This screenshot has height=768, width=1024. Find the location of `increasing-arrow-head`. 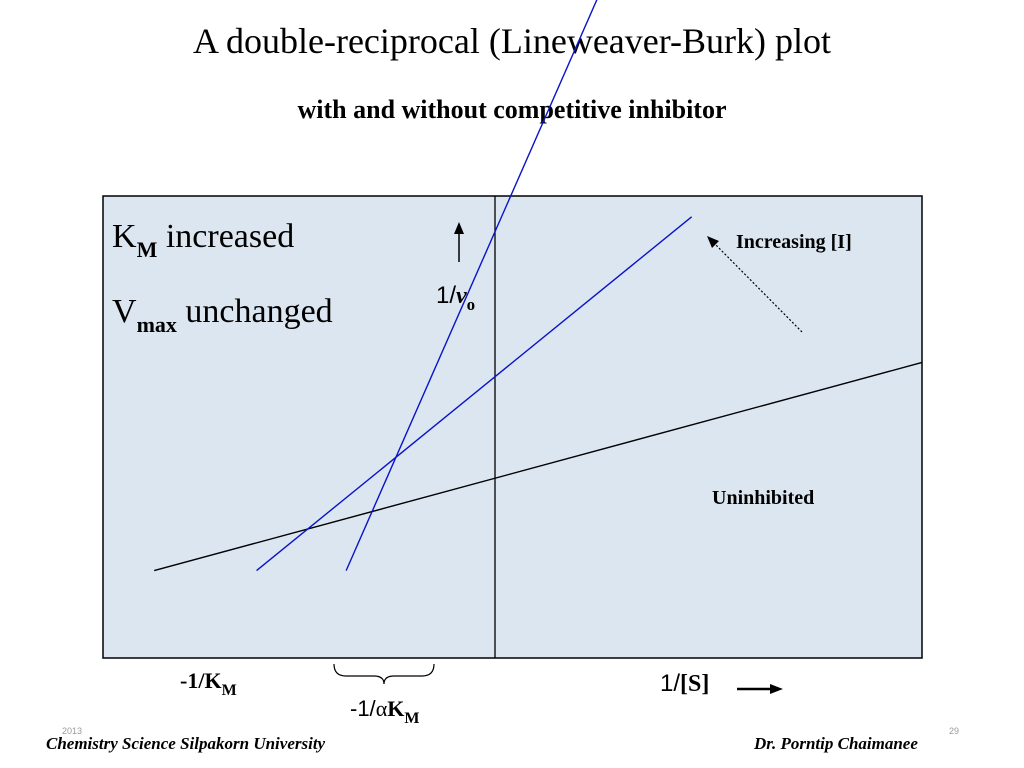

increasing-arrow-head is located at coordinates (713, 242).